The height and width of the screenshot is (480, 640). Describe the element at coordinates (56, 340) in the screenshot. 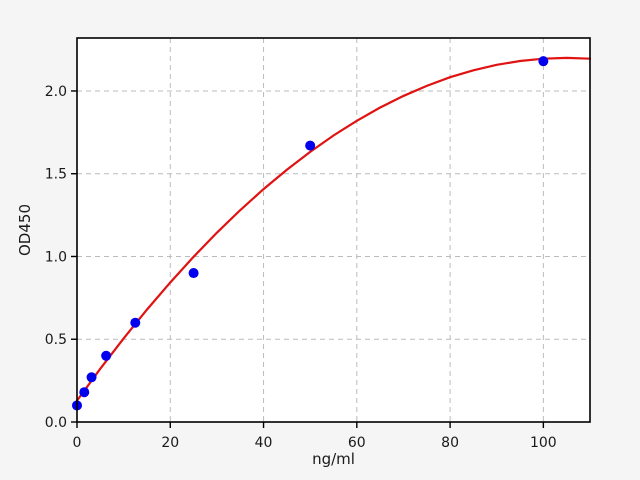

I see `y-tick-label: 0.5` at that location.